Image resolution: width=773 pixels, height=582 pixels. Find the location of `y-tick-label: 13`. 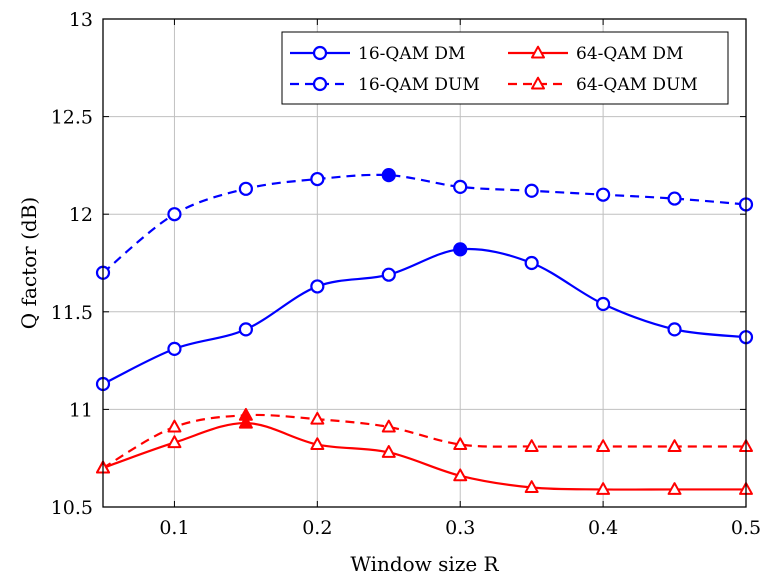

y-tick-label: 13 is located at coordinates (81, 20).